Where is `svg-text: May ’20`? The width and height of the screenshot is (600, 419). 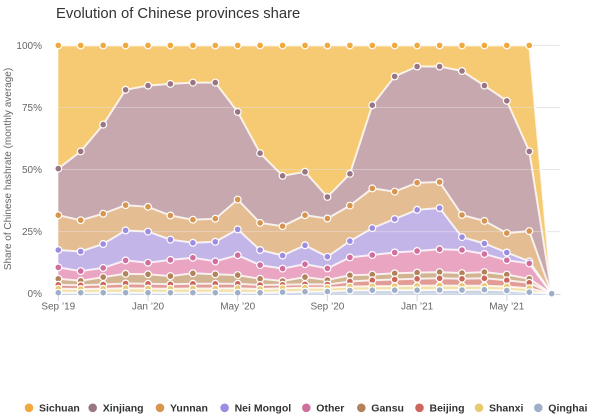 svg-text: May ’20 is located at coordinates (237, 307).